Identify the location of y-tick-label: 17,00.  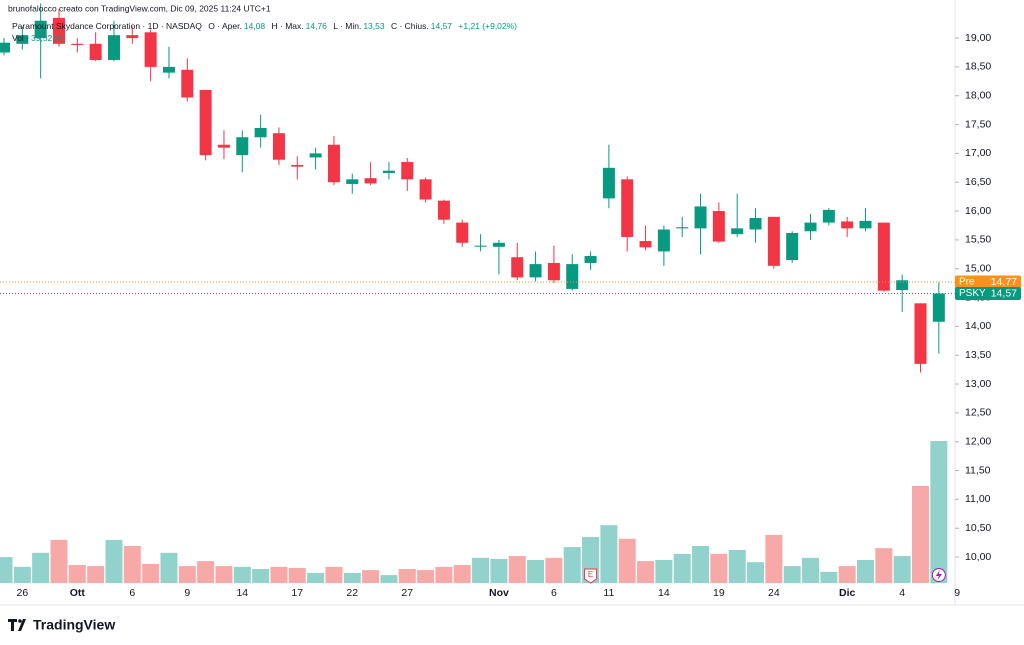
(978, 153).